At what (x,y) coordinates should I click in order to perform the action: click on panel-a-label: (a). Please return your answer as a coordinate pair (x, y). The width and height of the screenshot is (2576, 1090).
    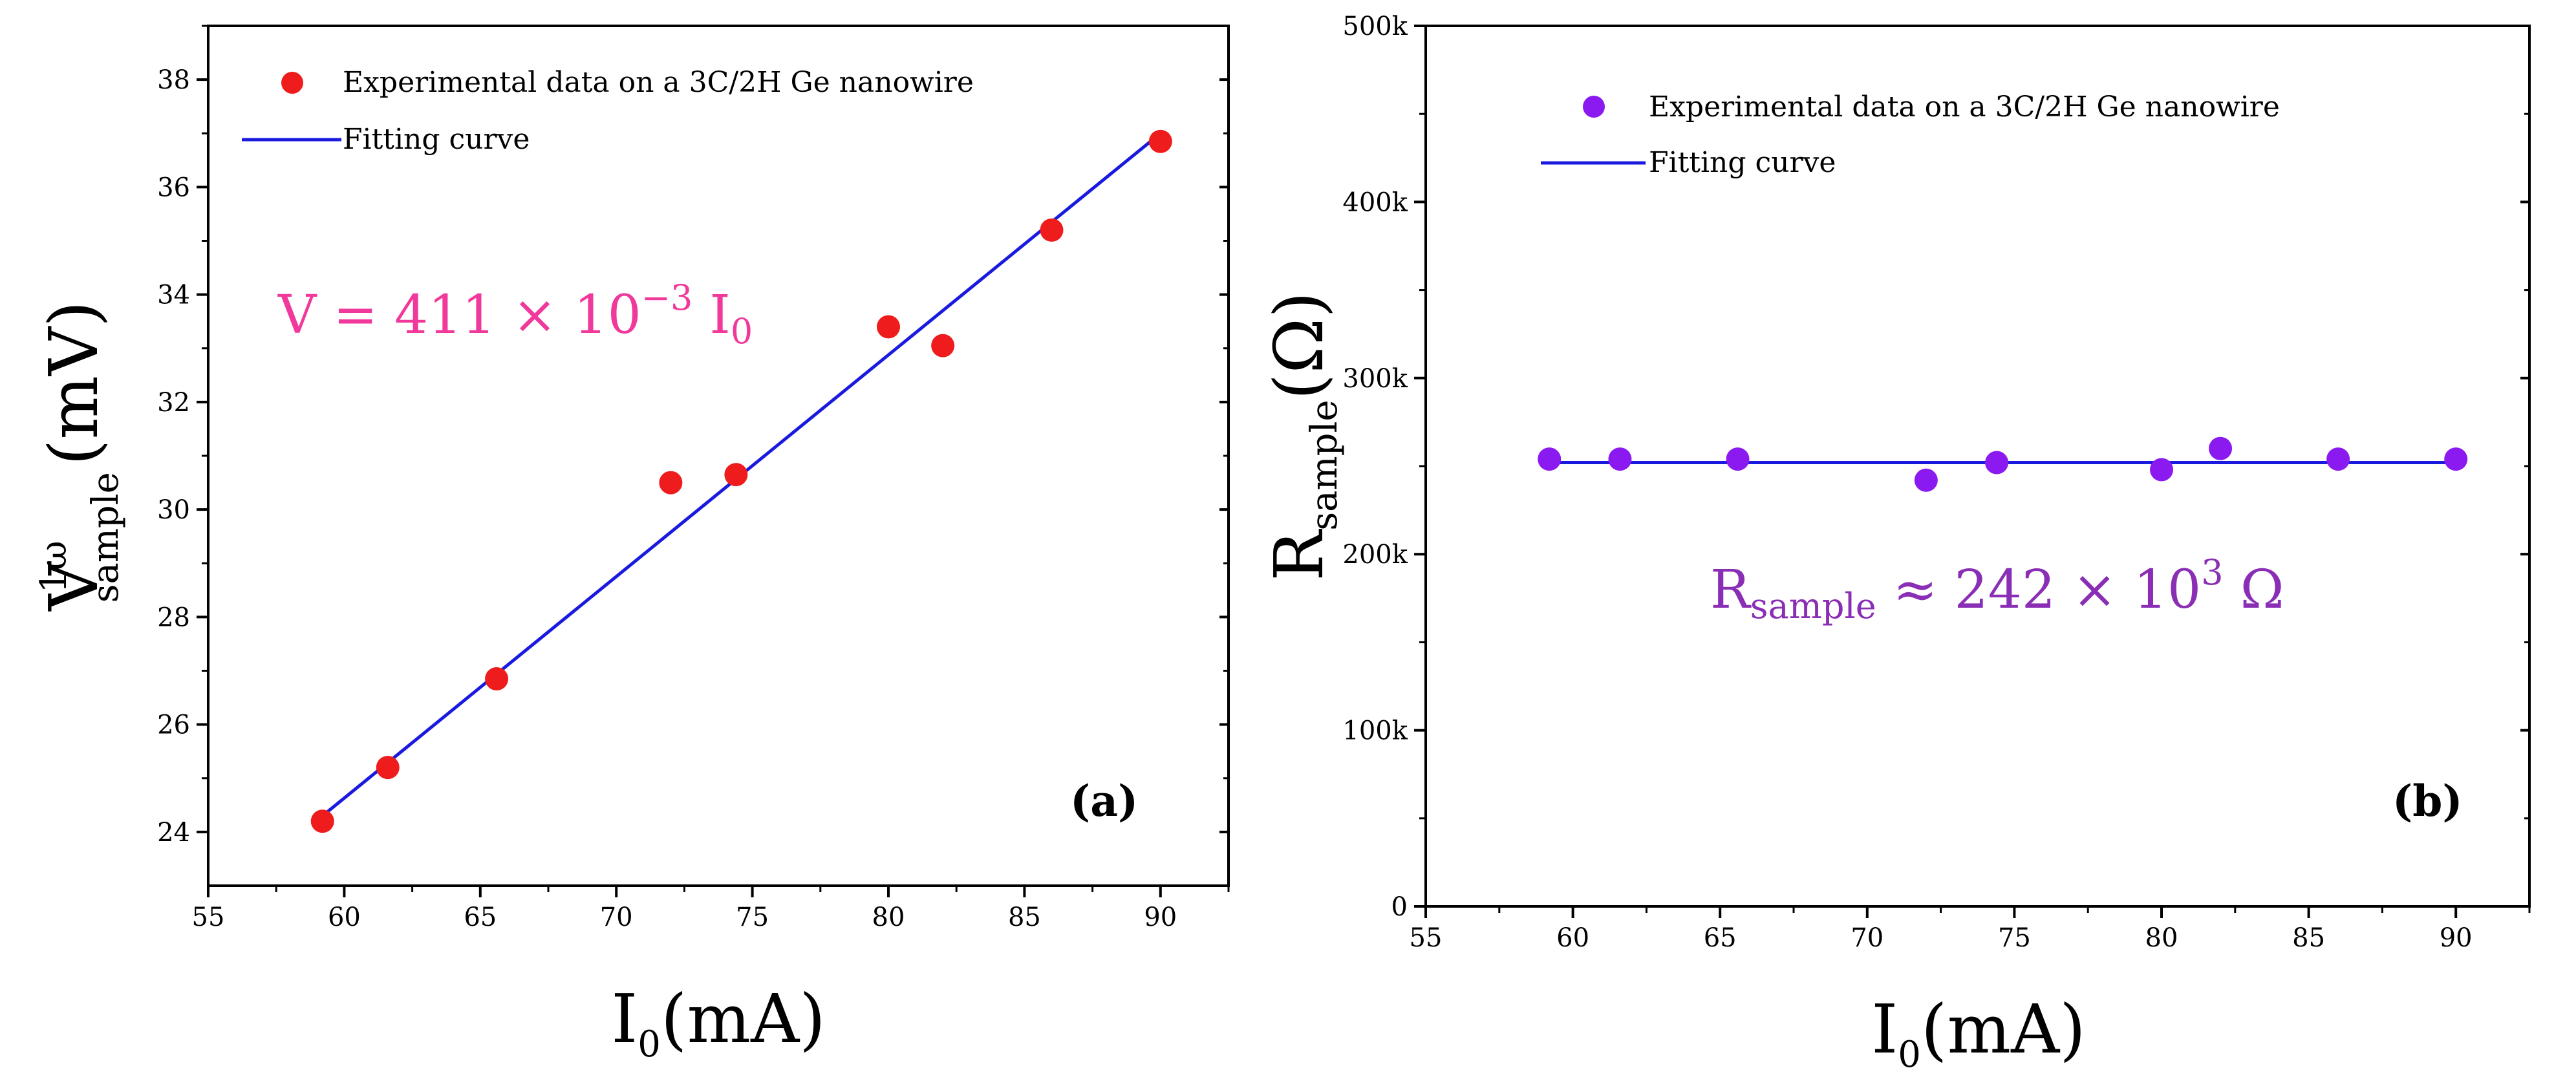
    Looking at the image, I should click on (1104, 801).